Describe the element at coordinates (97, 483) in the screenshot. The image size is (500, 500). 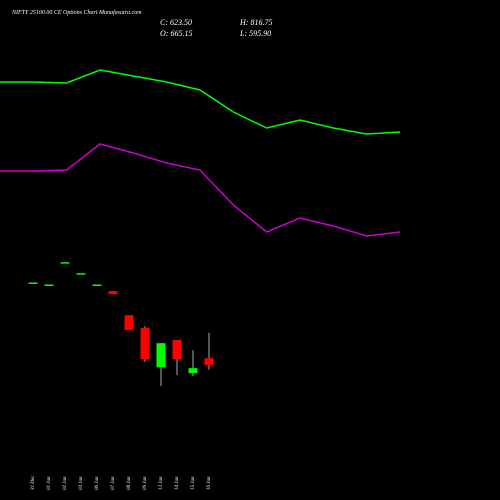
I see `x-tick-label: 06 Jan` at that location.